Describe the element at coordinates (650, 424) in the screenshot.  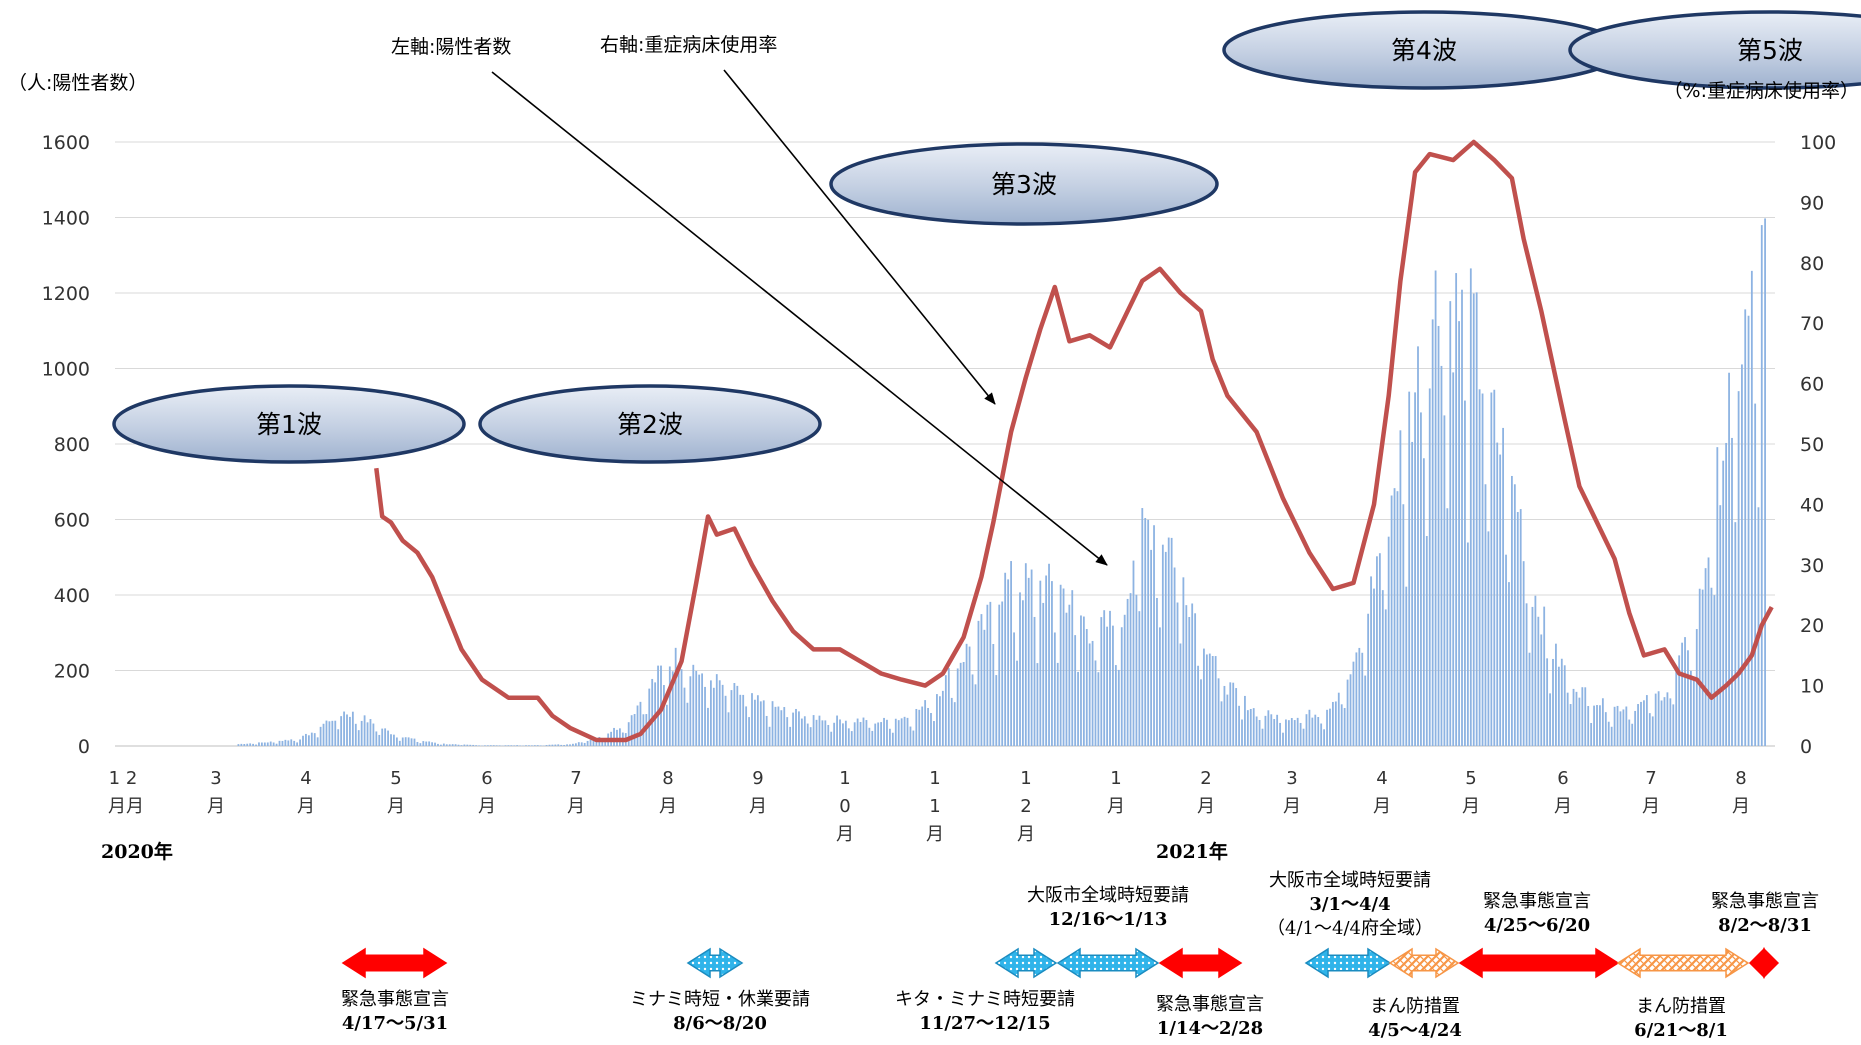
I see `wave-badge: 第2波` at that location.